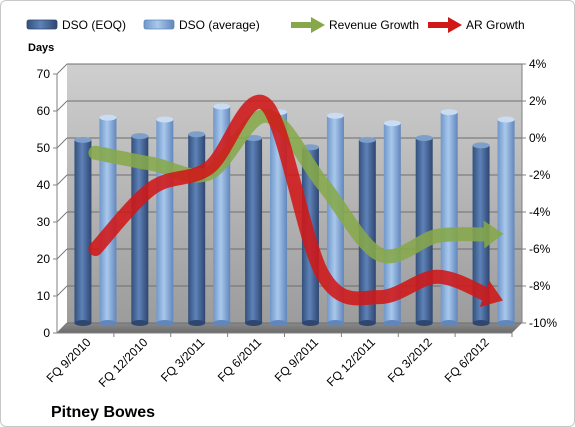 This screenshot has width=575, height=427. Describe the element at coordinates (44, 222) in the screenshot. I see `y-tick-label: 30` at that location.